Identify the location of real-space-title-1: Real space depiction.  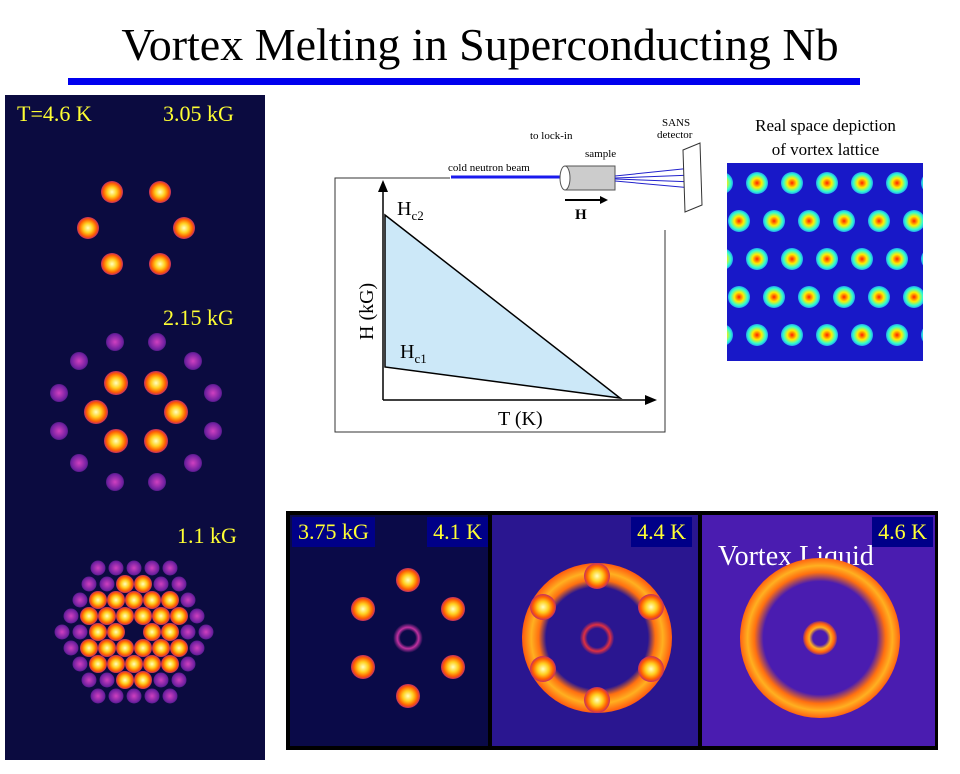
(825, 125).